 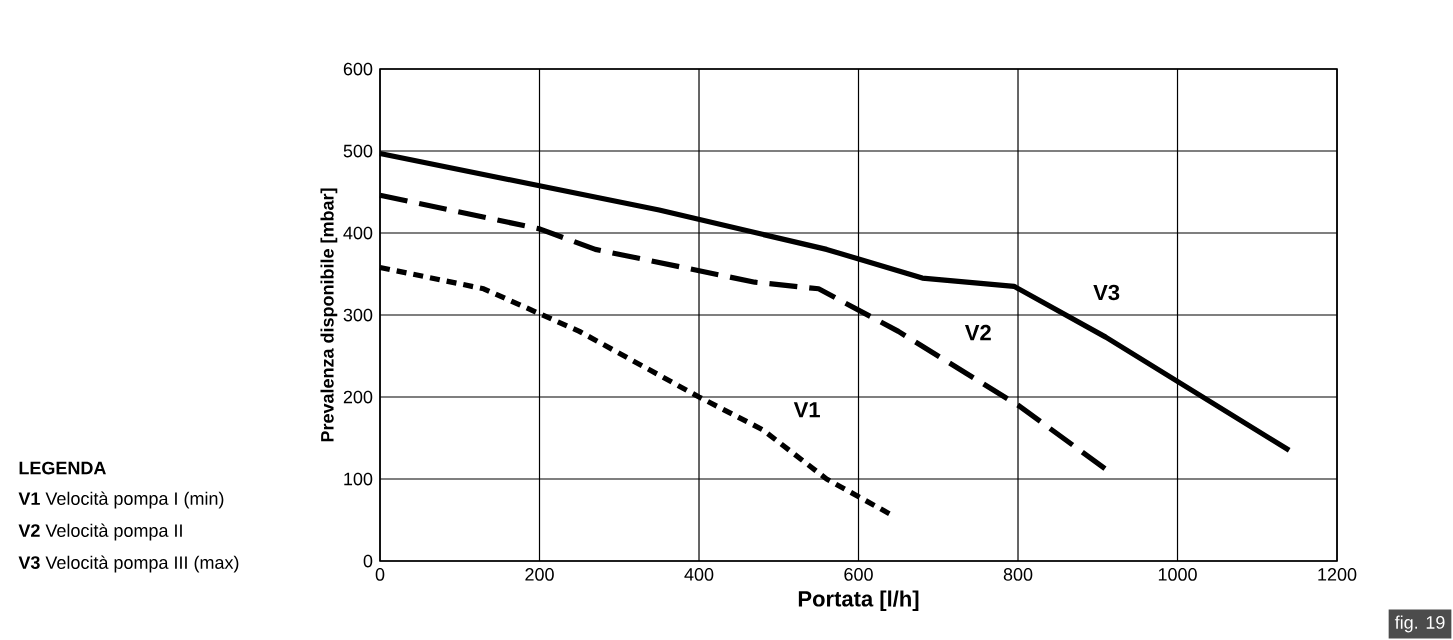 What do you see at coordinates (329, 315) in the screenshot?
I see `y-axis-title: Prevalenza disponibile [mbar]` at bounding box center [329, 315].